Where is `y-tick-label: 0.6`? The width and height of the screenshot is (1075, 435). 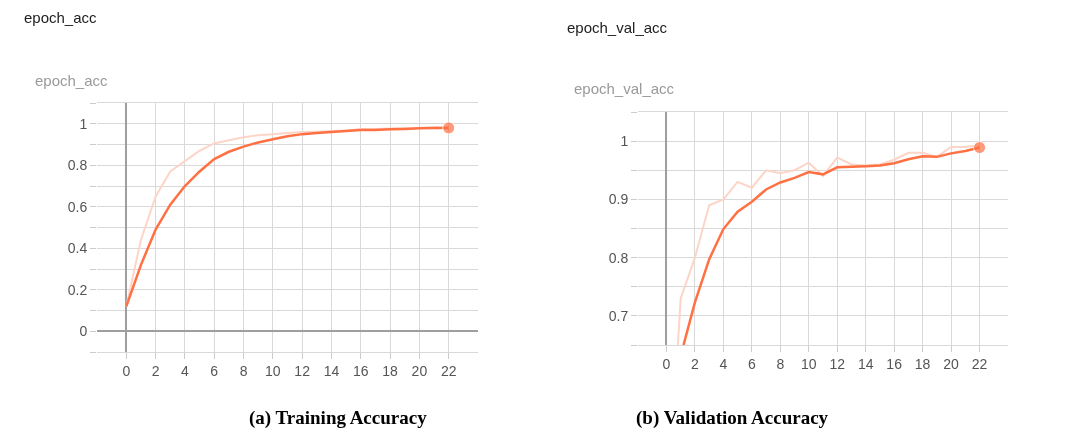
y-tick-label: 0.6 is located at coordinates (77, 206).